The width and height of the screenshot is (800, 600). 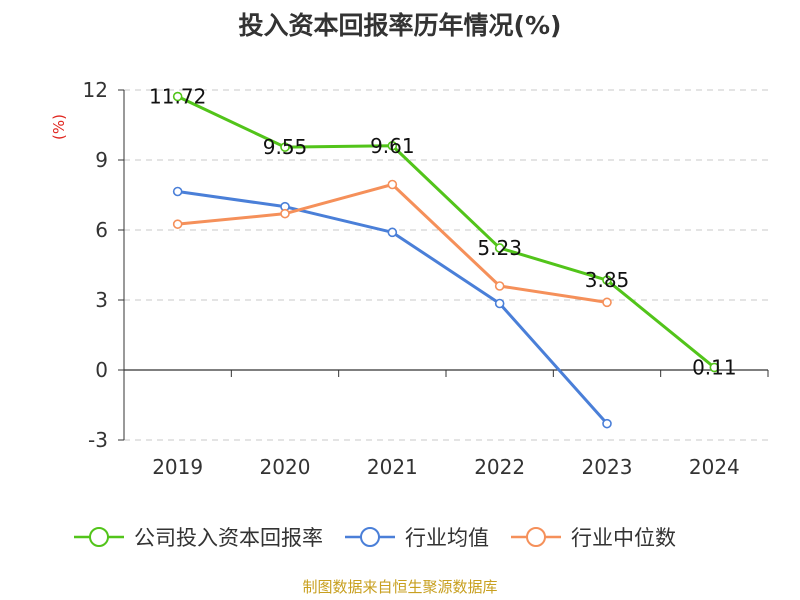 I want to click on legend-label: 公司投入资本回报率, so click(x=228, y=538).